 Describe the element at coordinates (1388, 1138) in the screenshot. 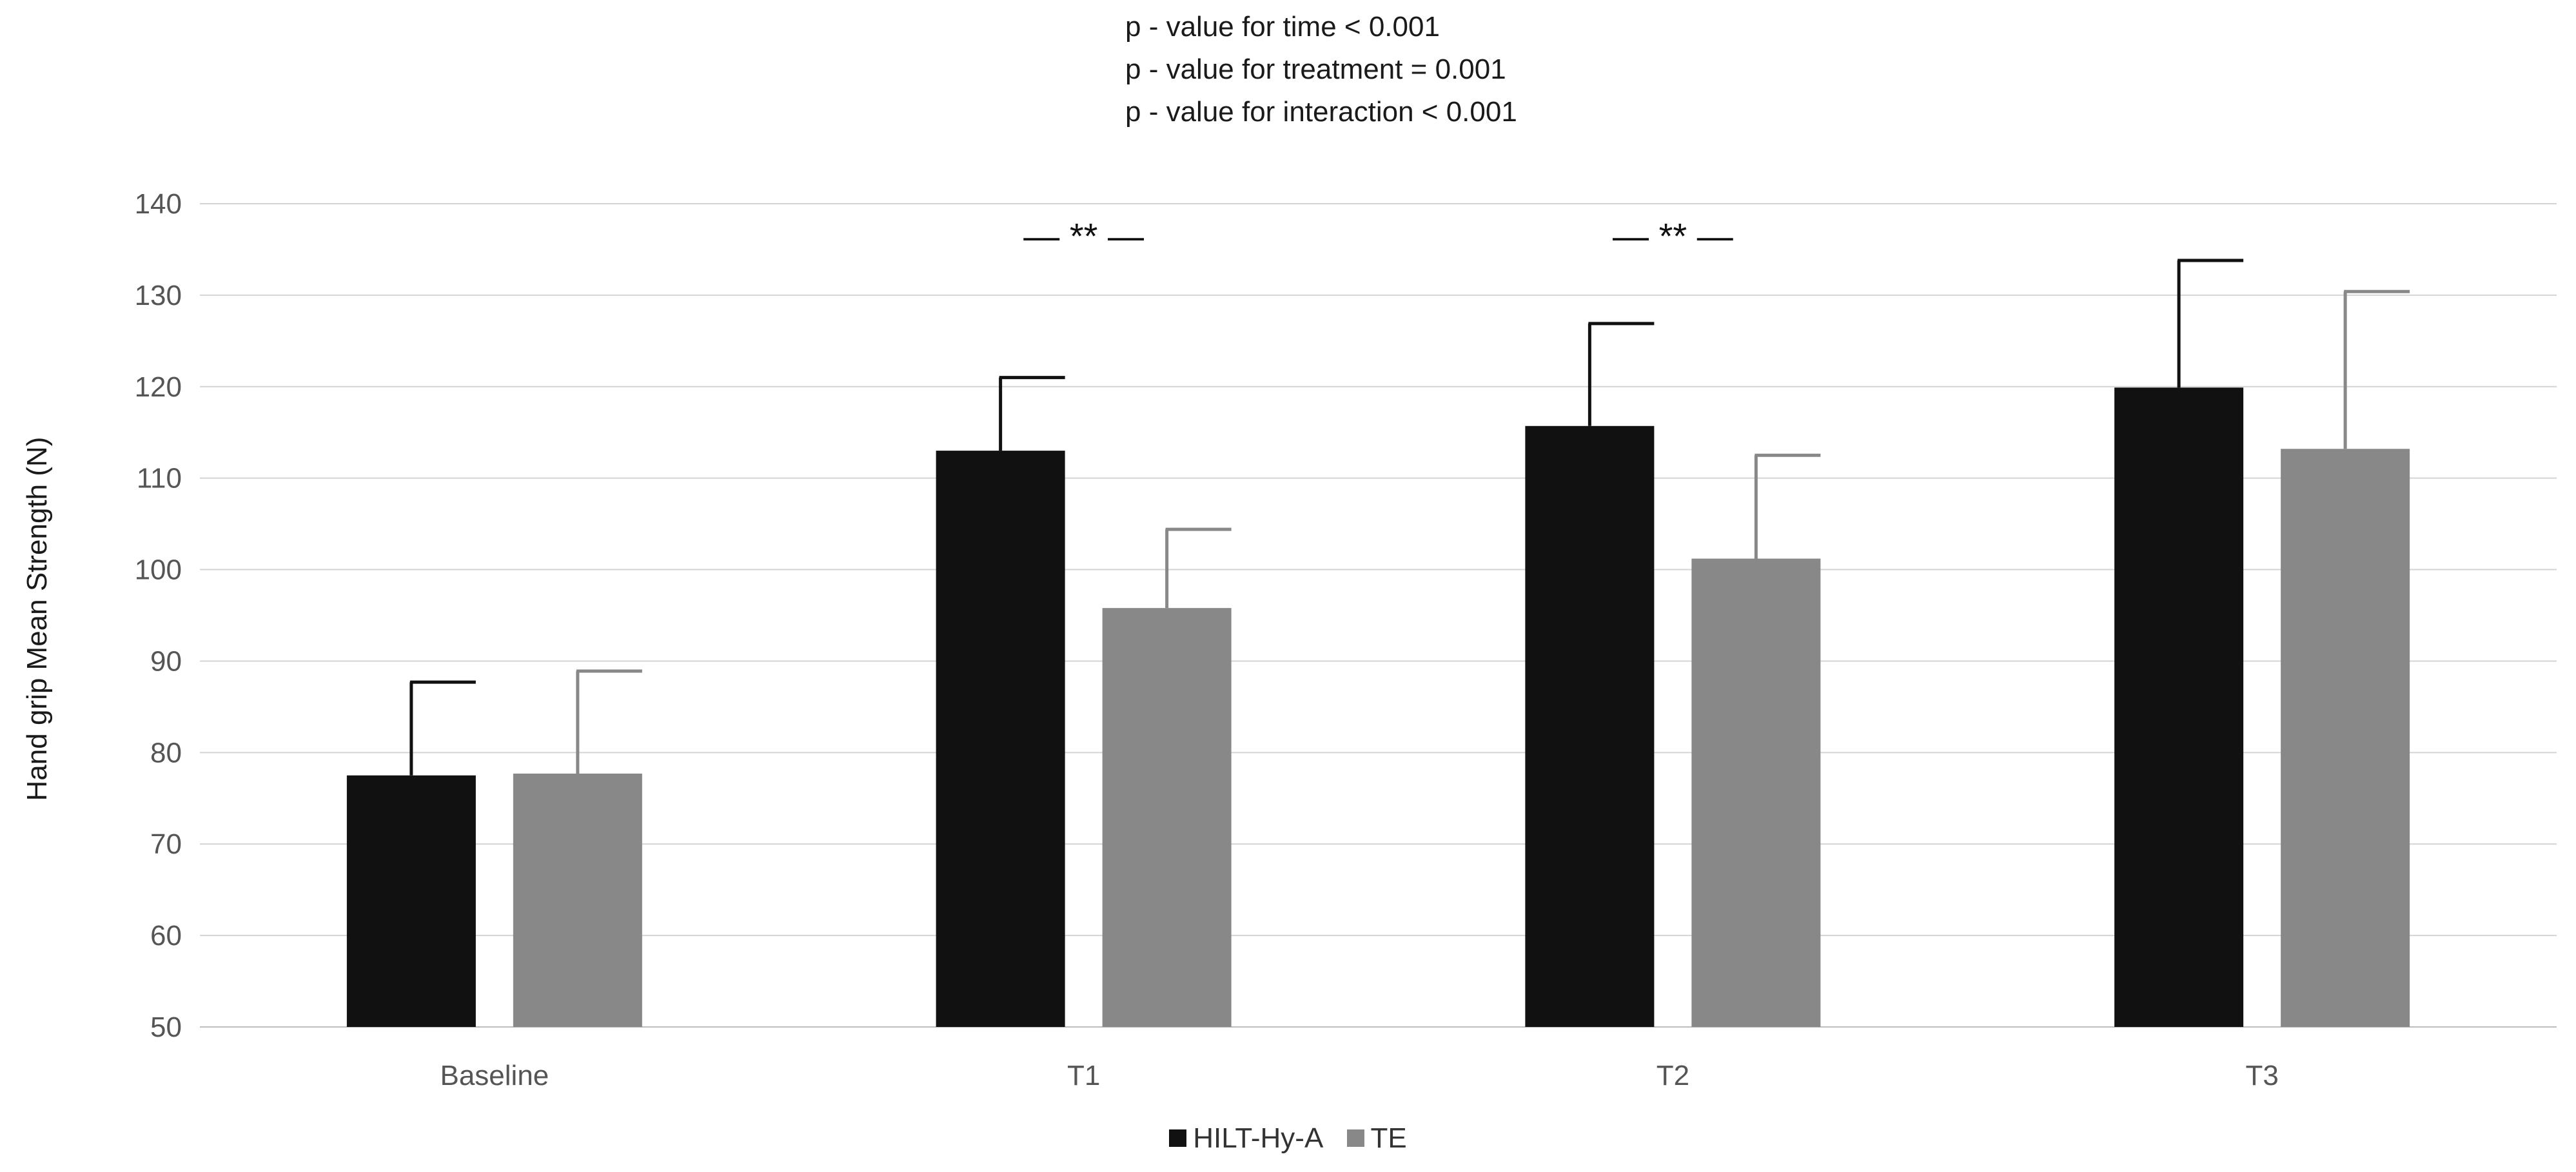

I see `legend-label-te: TE` at that location.